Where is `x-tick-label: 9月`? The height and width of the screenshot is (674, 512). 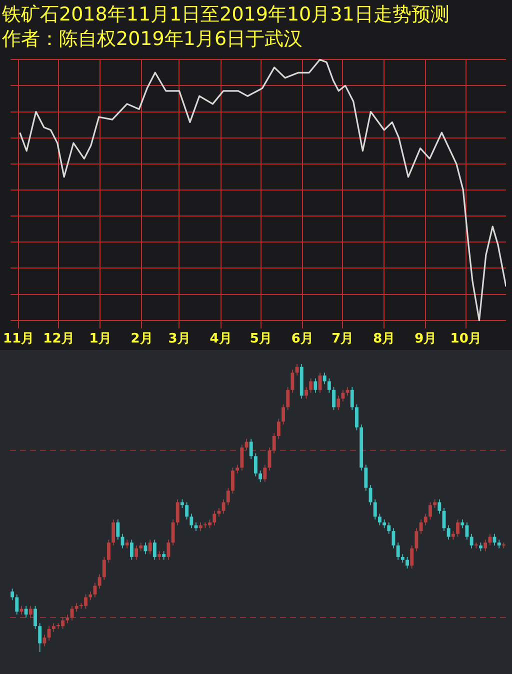 x-tick-label: 9月 is located at coordinates (425, 339).